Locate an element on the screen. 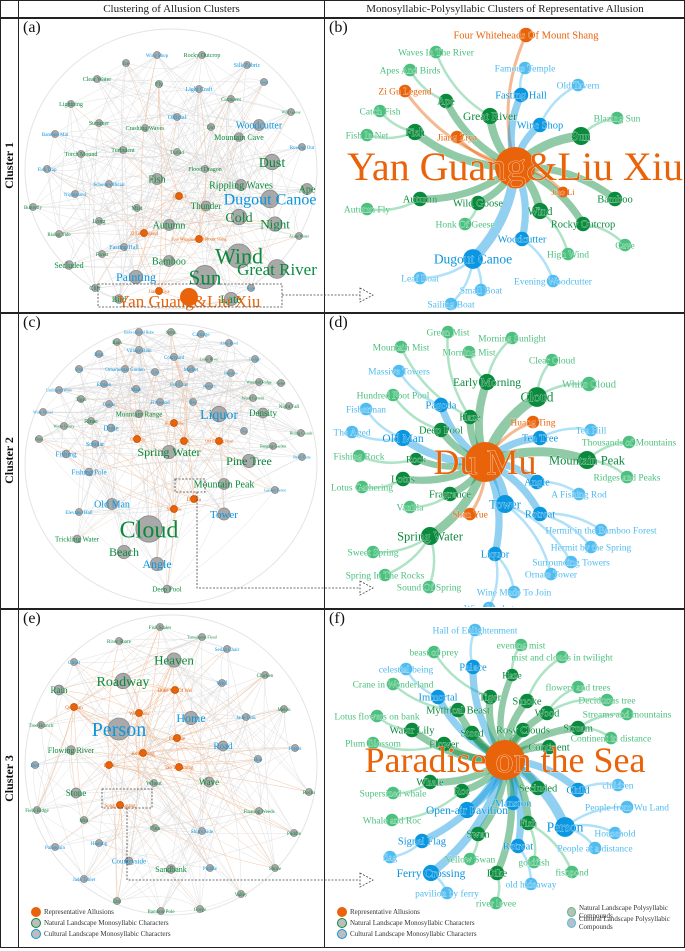 The height and width of the screenshot is (951, 685). node-cold: Cold is located at coordinates (239, 217).